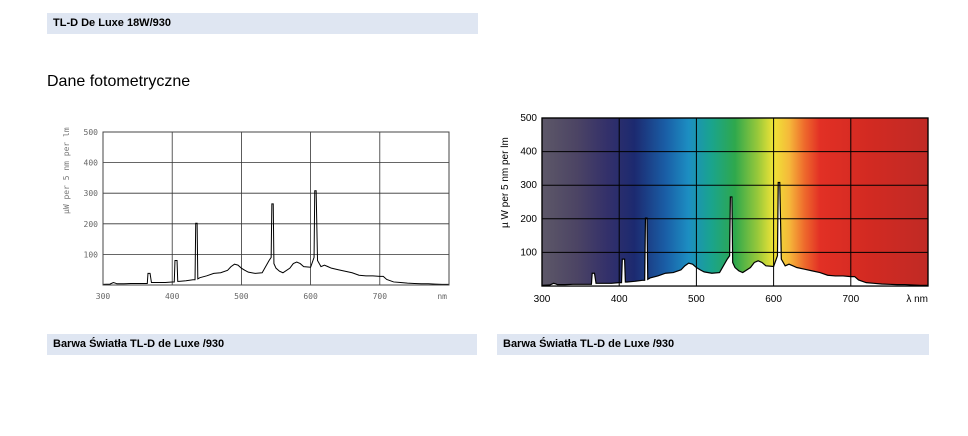 This screenshot has height=436, width=968. I want to click on caption-bar-left: Barwa Światła TL-D de Luxe /930, so click(262, 344).